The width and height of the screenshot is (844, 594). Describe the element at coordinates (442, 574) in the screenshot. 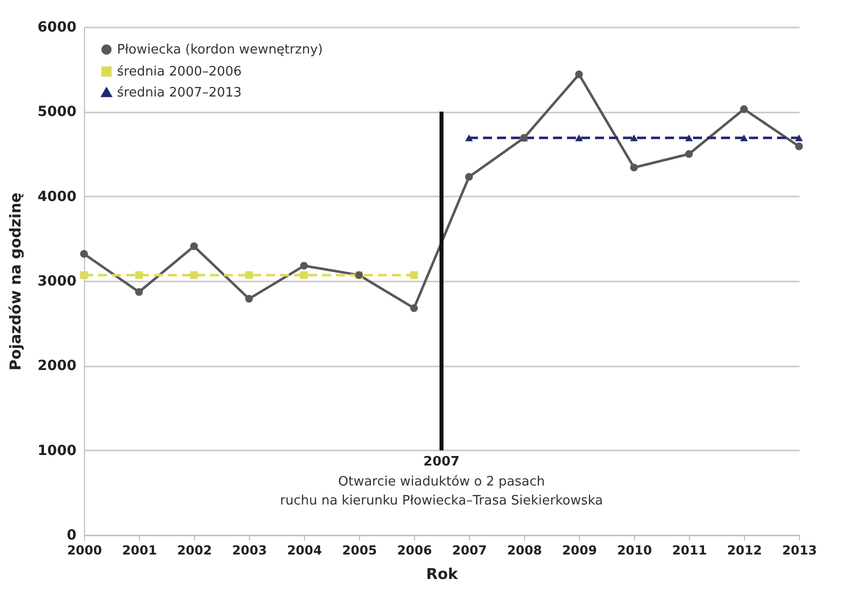

I see `x-axis-title: Rok` at that location.